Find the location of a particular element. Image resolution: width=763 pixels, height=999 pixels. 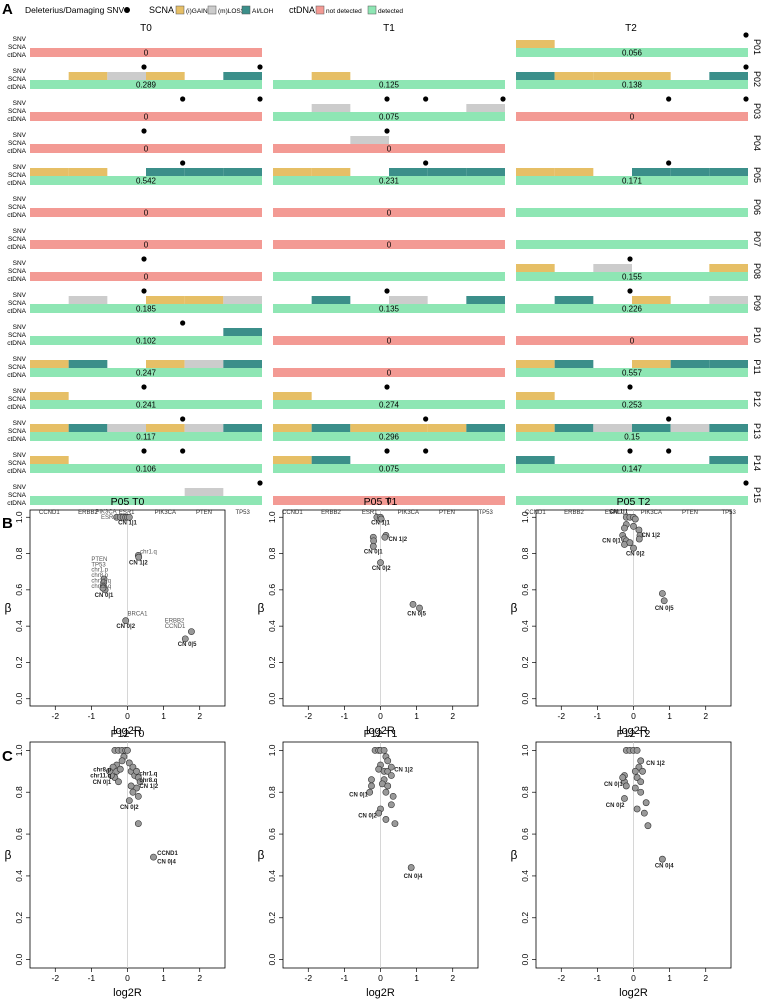

panel-label-c: C is located at coordinates (7, 756).